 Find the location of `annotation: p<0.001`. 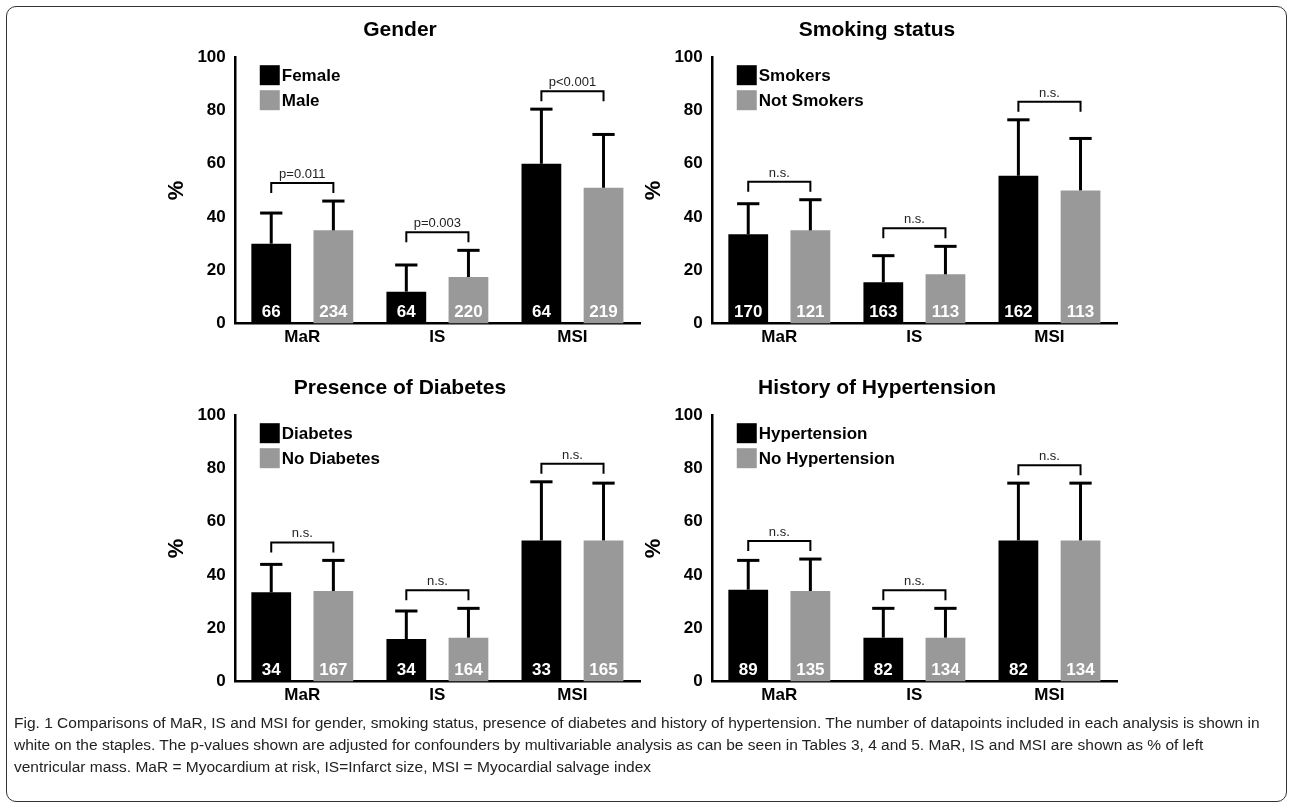

annotation: p<0.001 is located at coordinates (572, 82).